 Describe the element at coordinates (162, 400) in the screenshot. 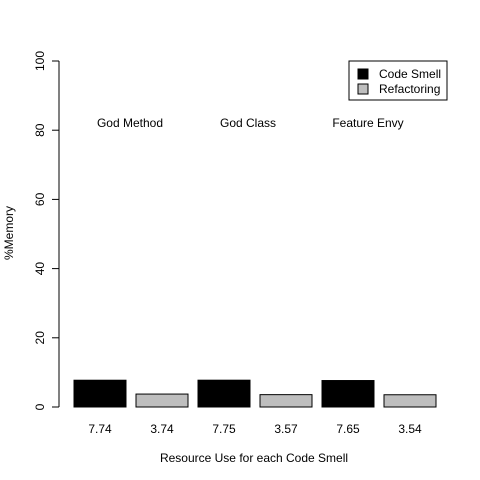

I see `bar-god-method-refactoring` at that location.